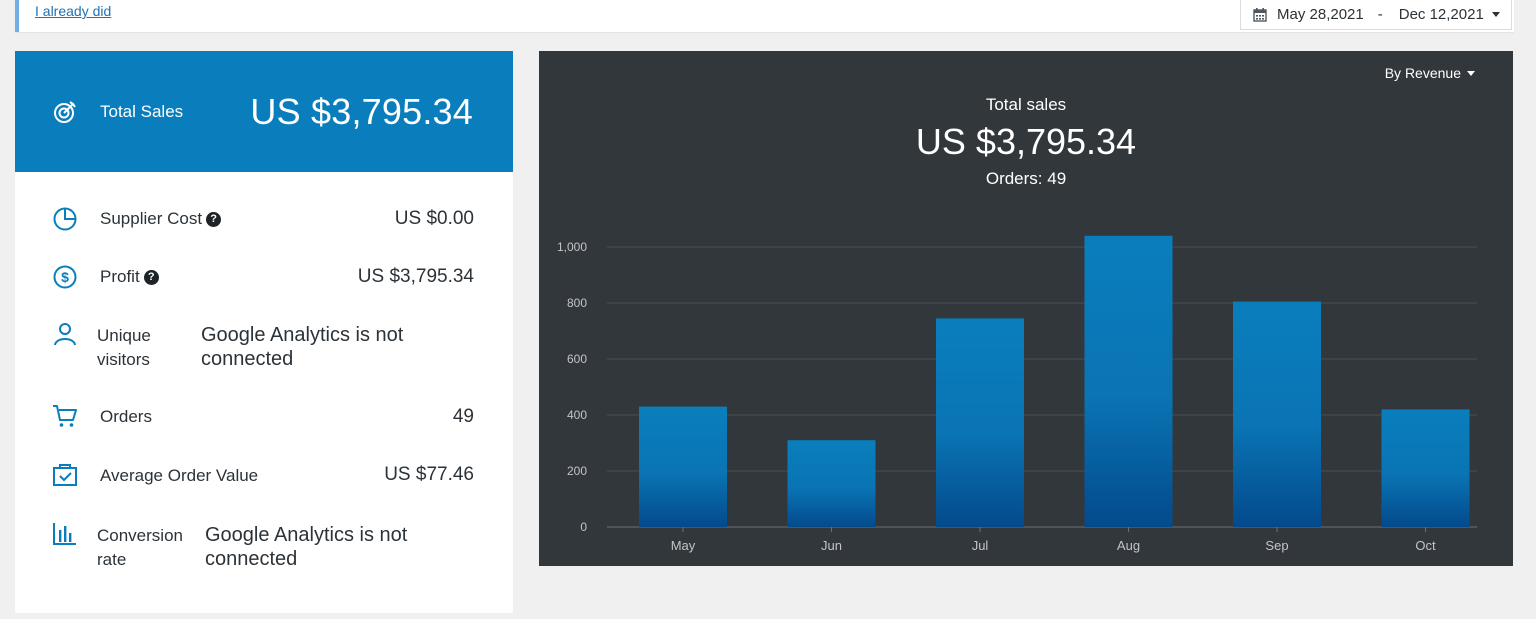  I want to click on x-tick-label: Aug, so click(1128, 545).